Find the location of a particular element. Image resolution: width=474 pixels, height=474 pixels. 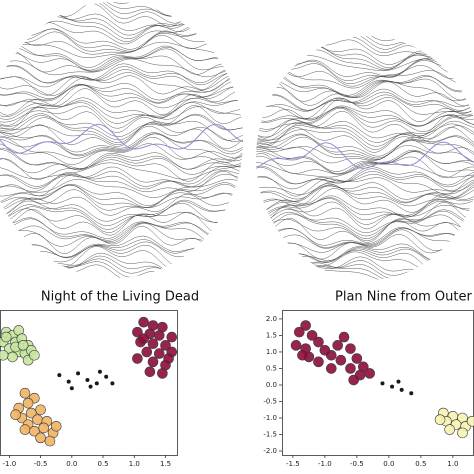

highlight-line is located at coordinates (121, 138).